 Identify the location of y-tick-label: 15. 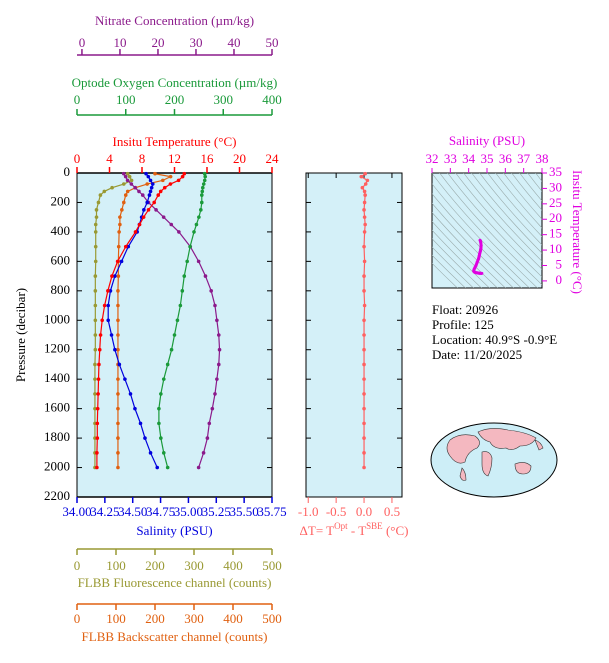
(555, 233).